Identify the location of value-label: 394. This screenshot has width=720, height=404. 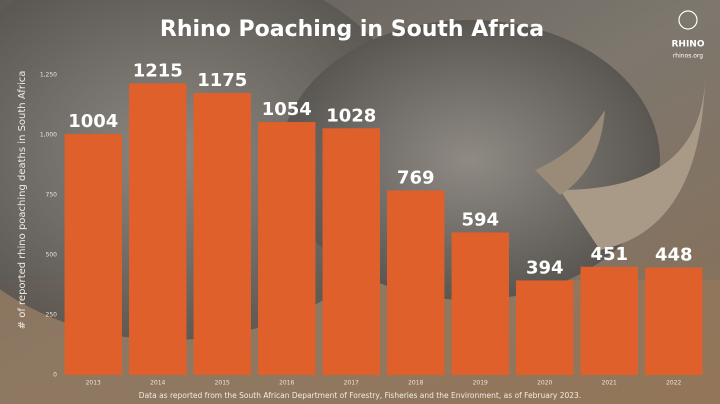
(545, 267).